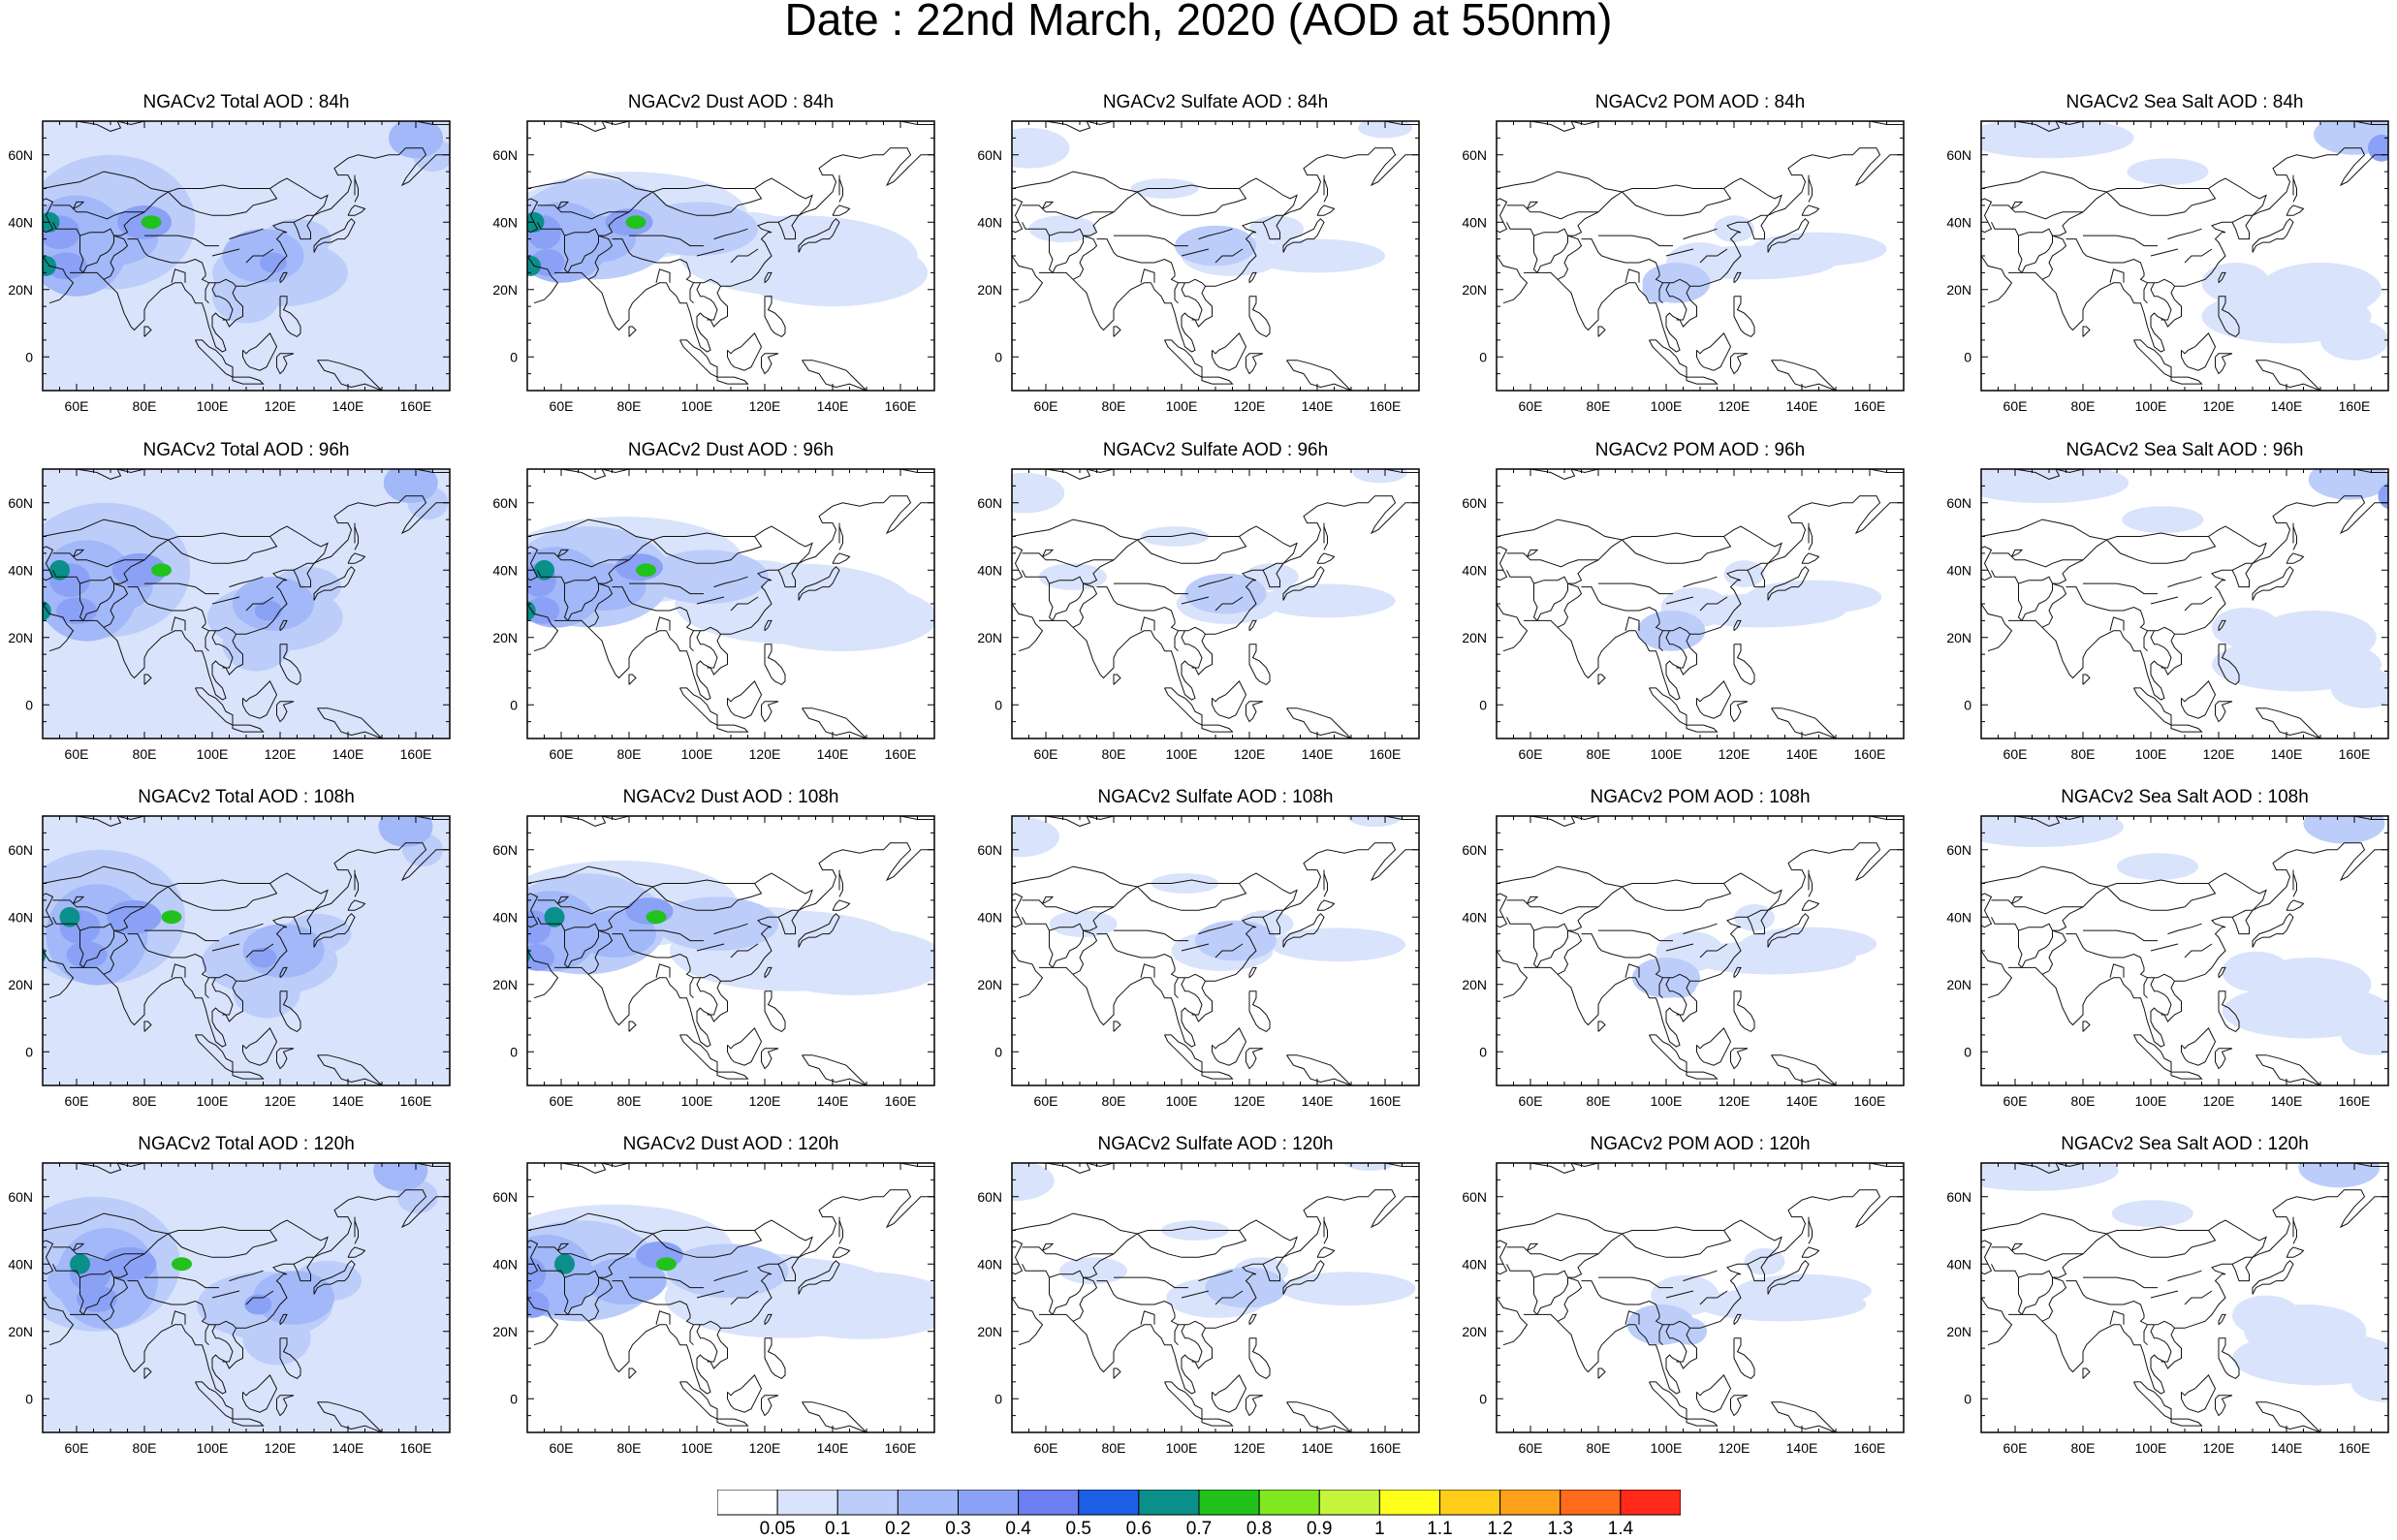 The height and width of the screenshot is (1540, 2397). I want to click on aod-colorbar, so click(1199, 1503).